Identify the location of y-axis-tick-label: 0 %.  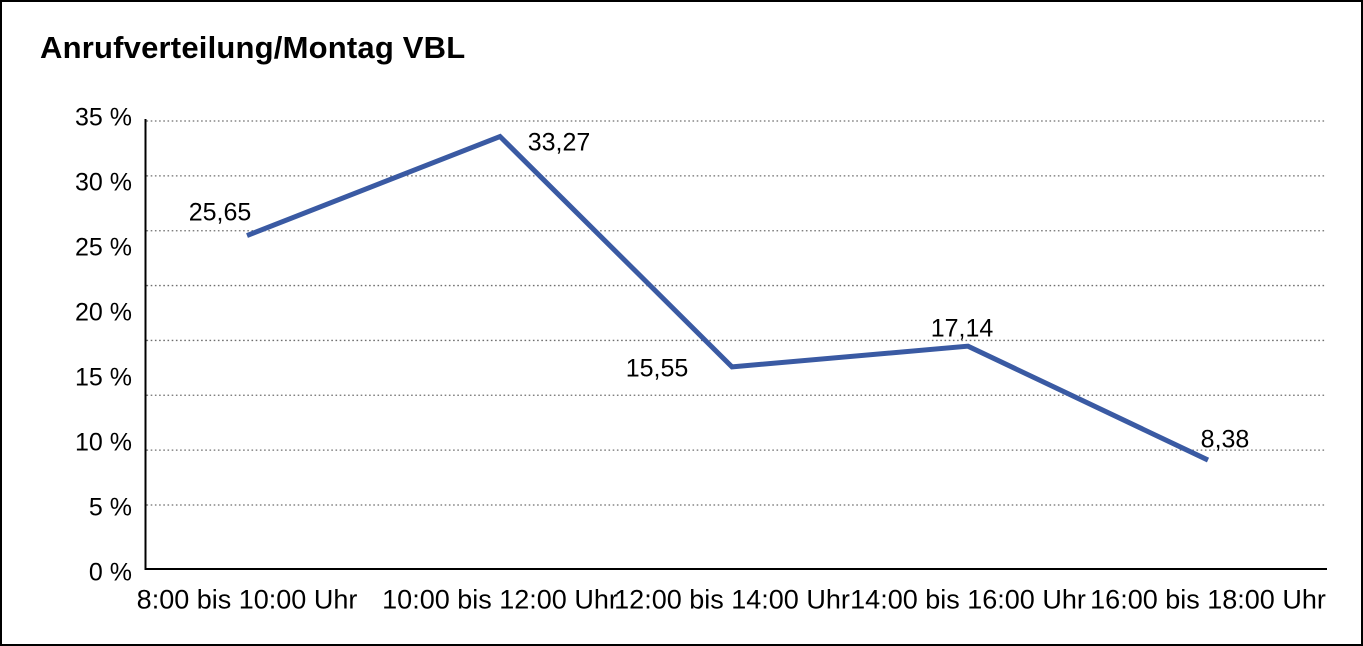
(110, 572).